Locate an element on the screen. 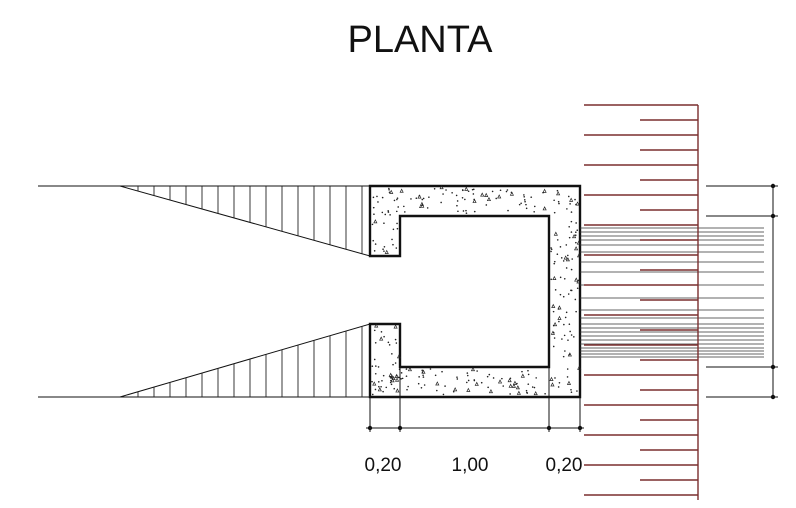 The image size is (796, 508). drawing-title: PLANTA is located at coordinates (420, 40).